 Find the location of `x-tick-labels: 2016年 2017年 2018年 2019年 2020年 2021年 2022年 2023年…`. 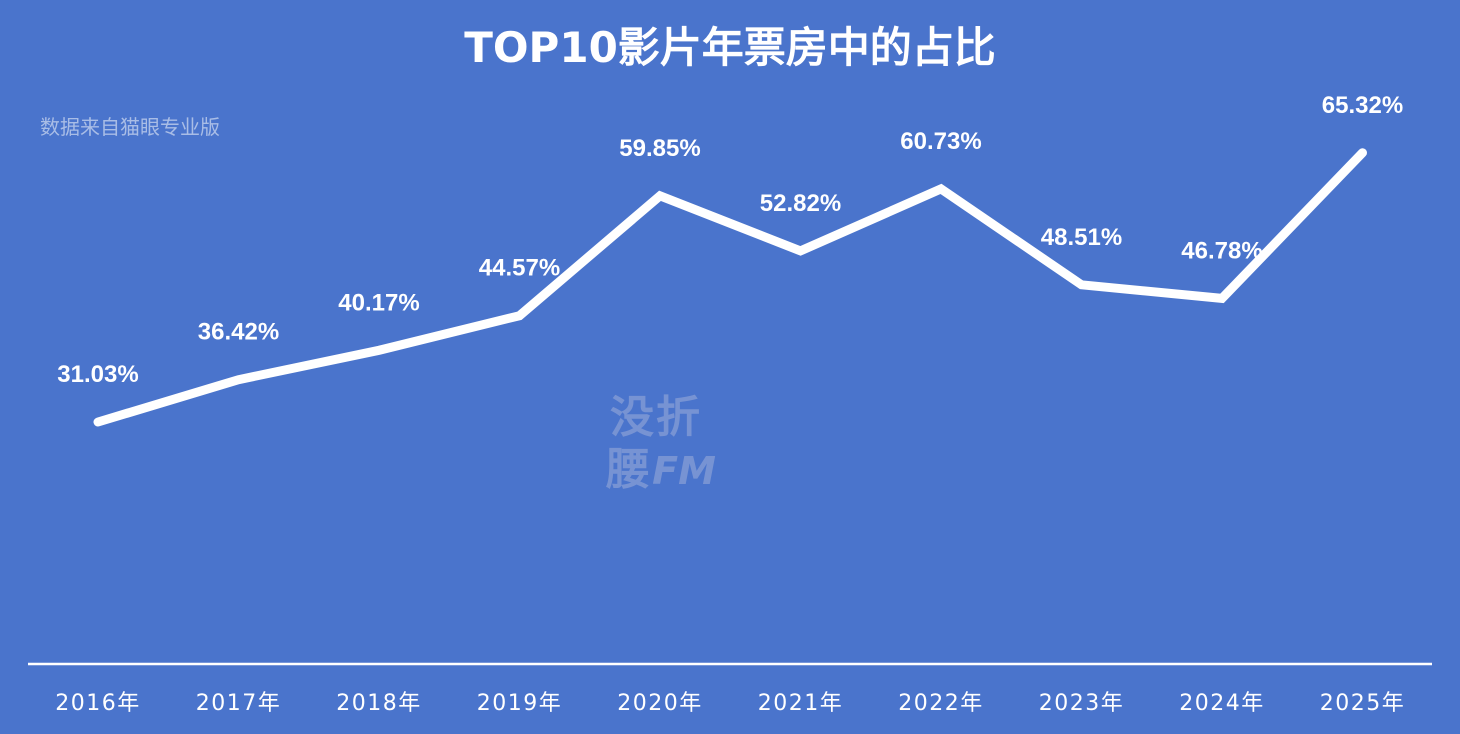

x-tick-labels: 2016年 2017年 2018年 2019年 2020年 2021年 2022年 2023年… is located at coordinates (730, 703).